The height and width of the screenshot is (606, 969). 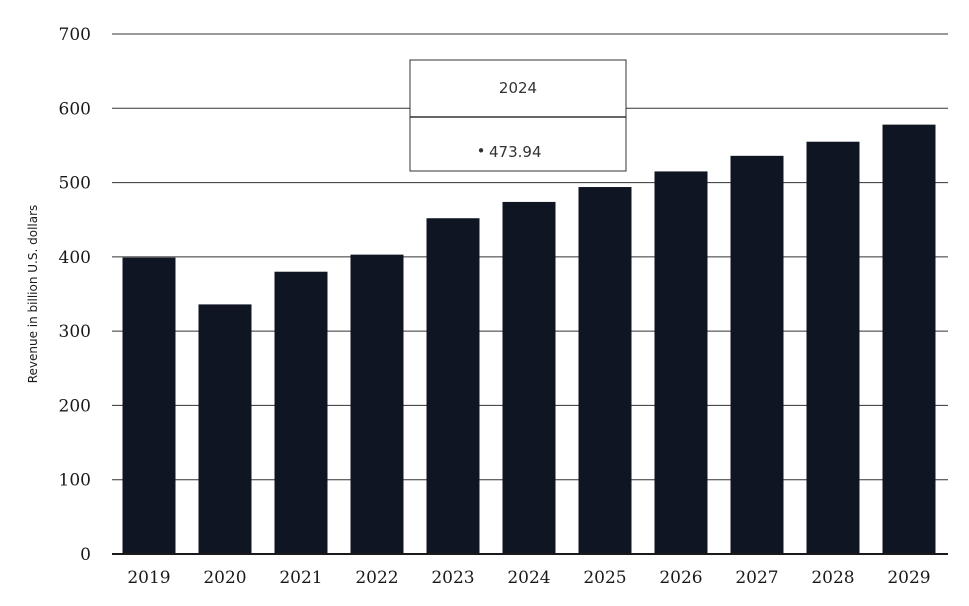 What do you see at coordinates (75, 295) in the screenshot?
I see `y-axis-ticks: 0 100 200 300 400 500 600 700` at bounding box center [75, 295].